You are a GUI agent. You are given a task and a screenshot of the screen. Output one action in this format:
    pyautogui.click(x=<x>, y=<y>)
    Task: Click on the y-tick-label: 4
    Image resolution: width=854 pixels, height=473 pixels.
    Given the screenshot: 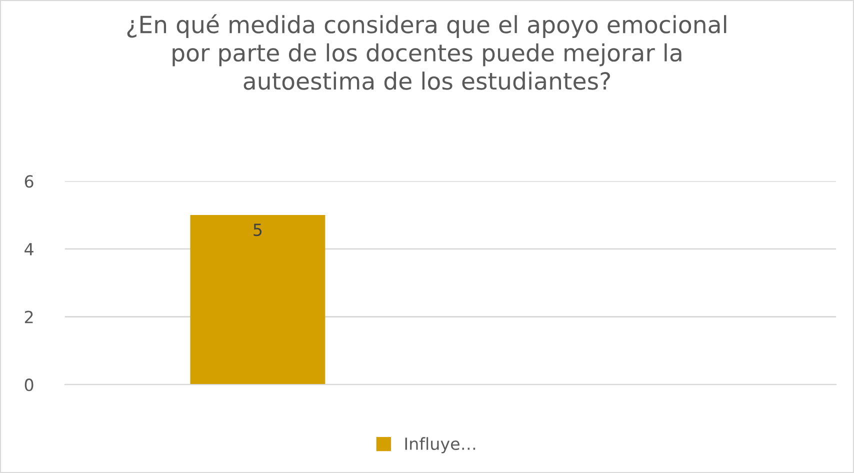 What is the action you would take?
    pyautogui.click(x=29, y=249)
    